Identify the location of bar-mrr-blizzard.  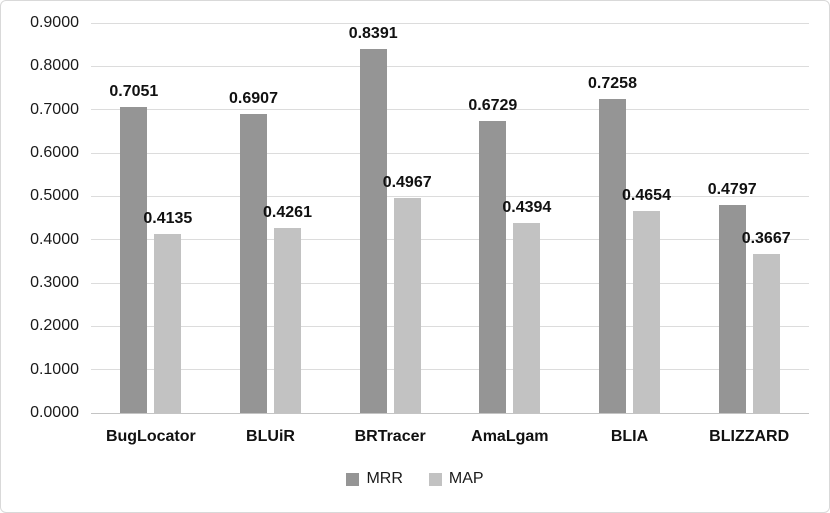
(732, 309).